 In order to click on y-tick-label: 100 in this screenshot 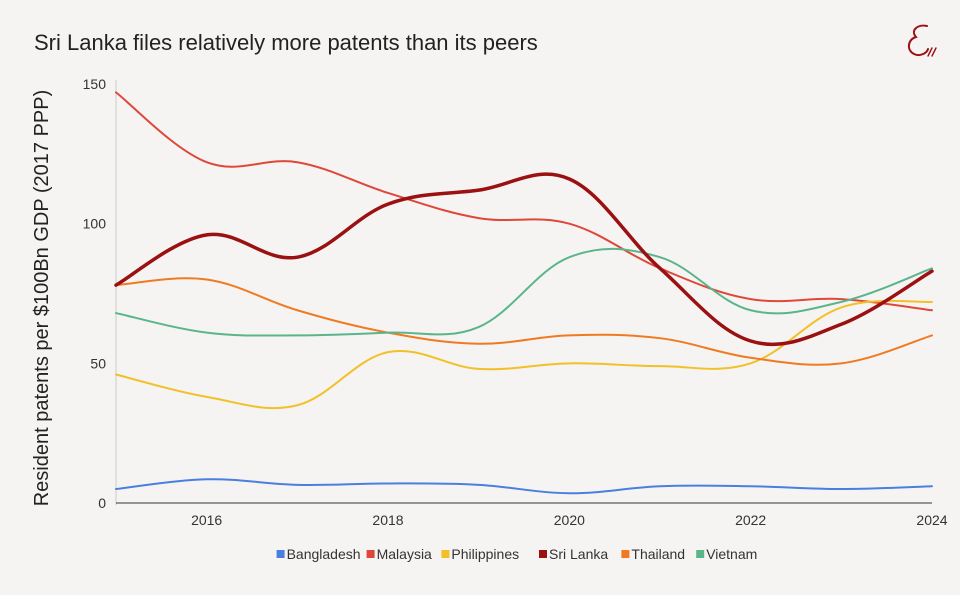, I will do `click(95, 224)`.